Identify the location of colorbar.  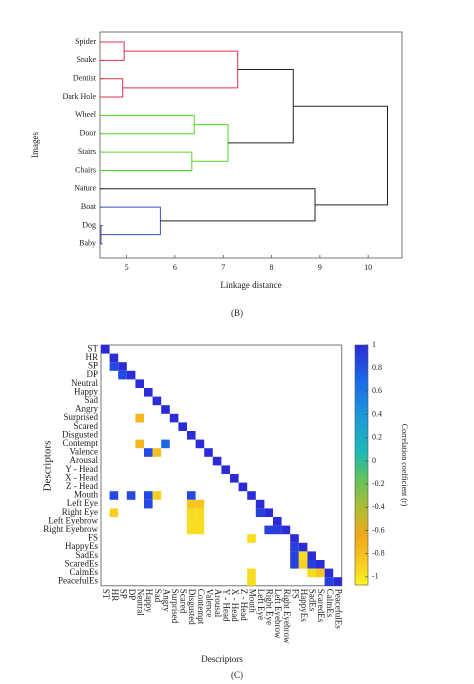
(361, 465).